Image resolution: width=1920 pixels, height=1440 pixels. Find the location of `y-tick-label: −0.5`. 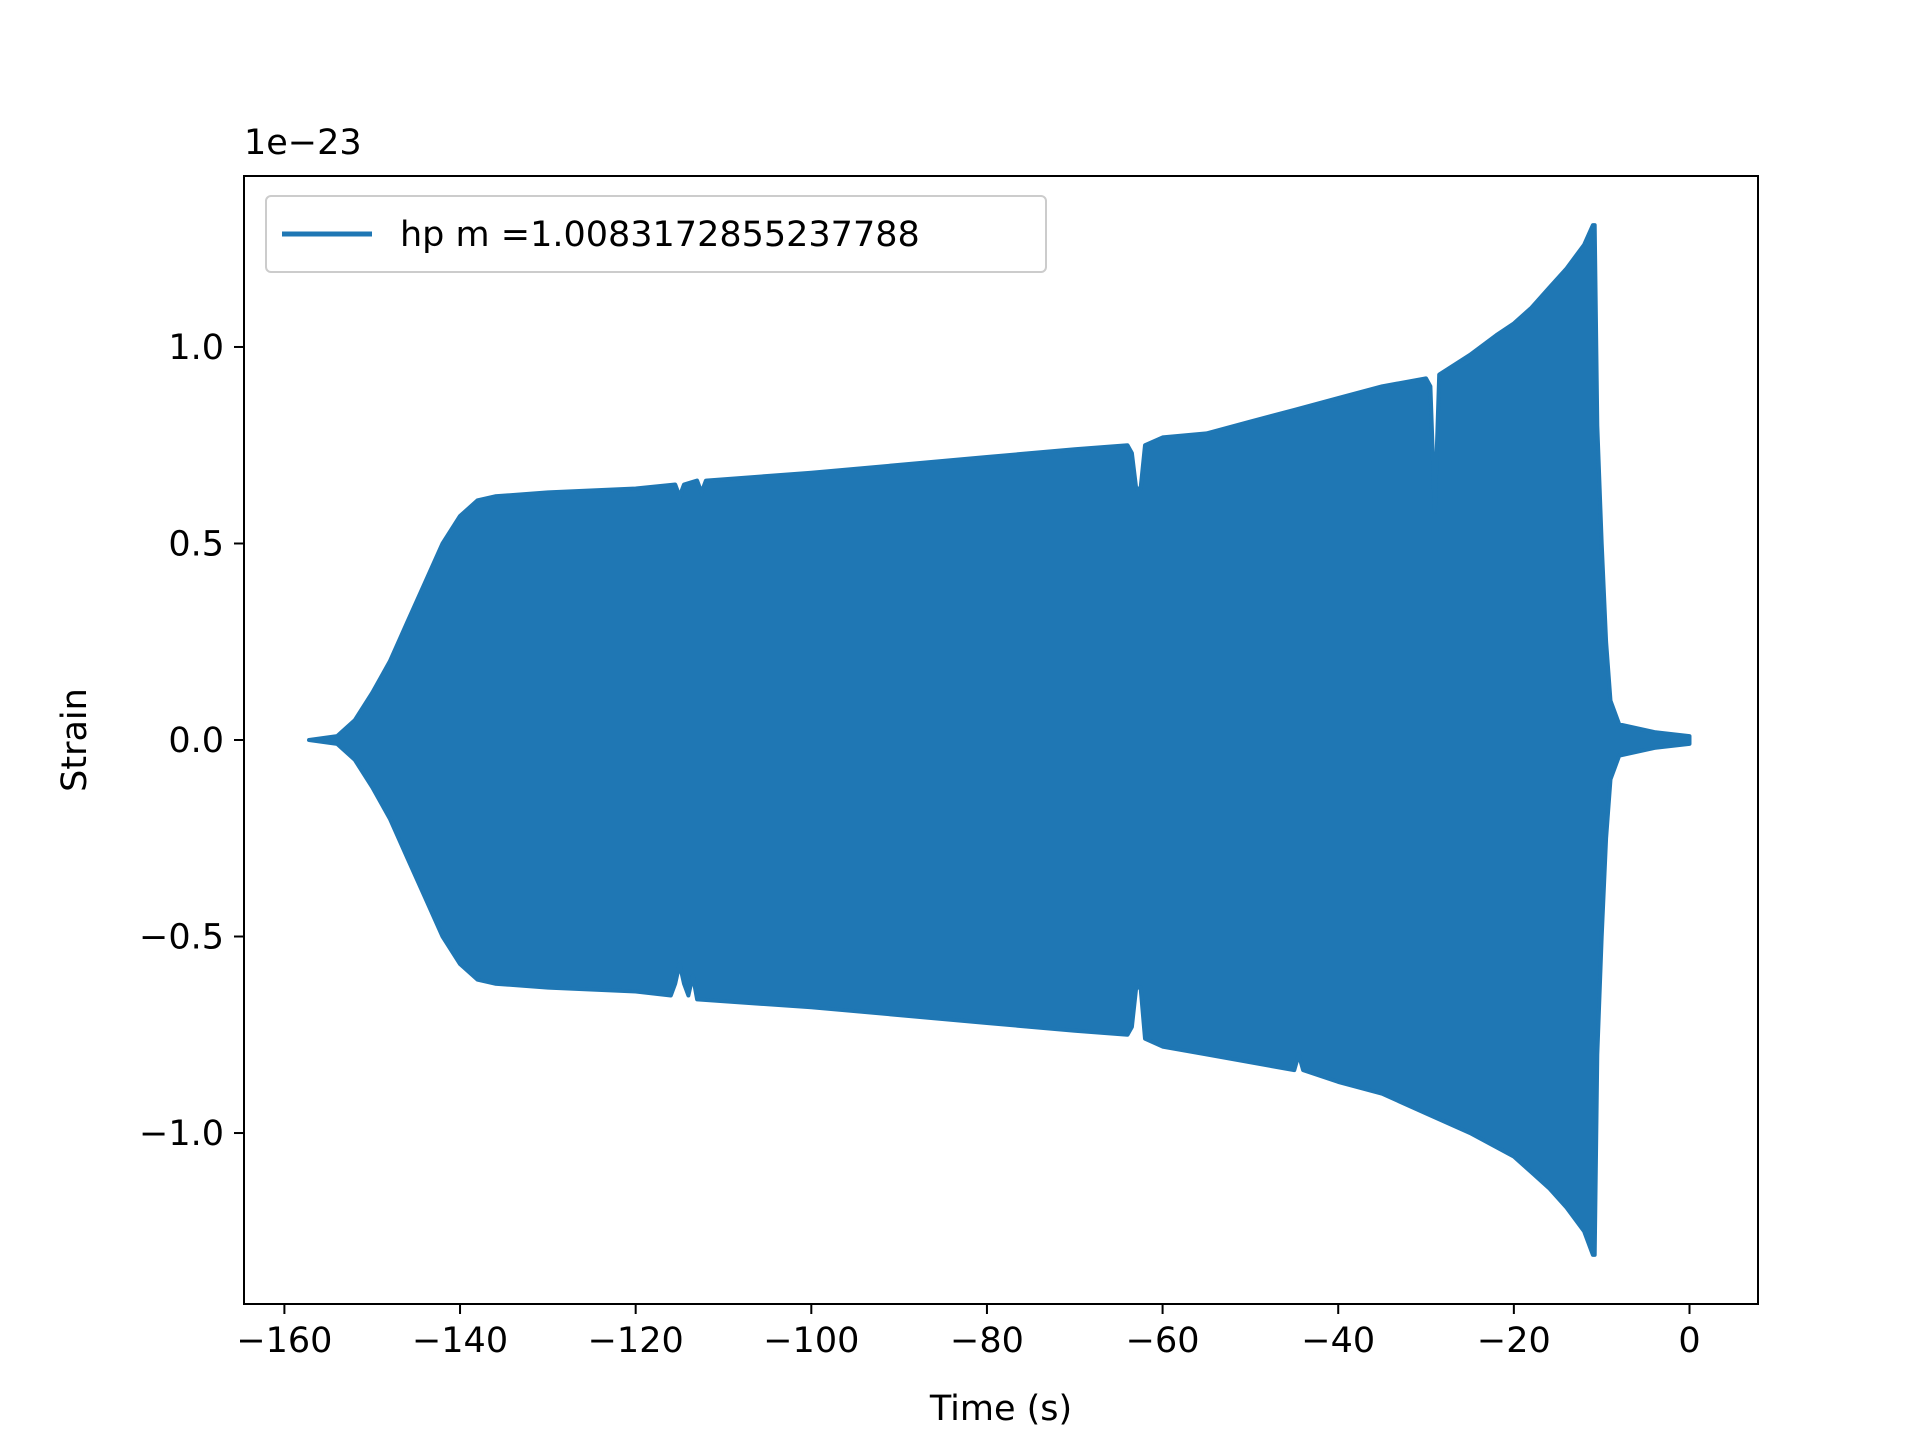

y-tick-label: −0.5 is located at coordinates (181, 938).